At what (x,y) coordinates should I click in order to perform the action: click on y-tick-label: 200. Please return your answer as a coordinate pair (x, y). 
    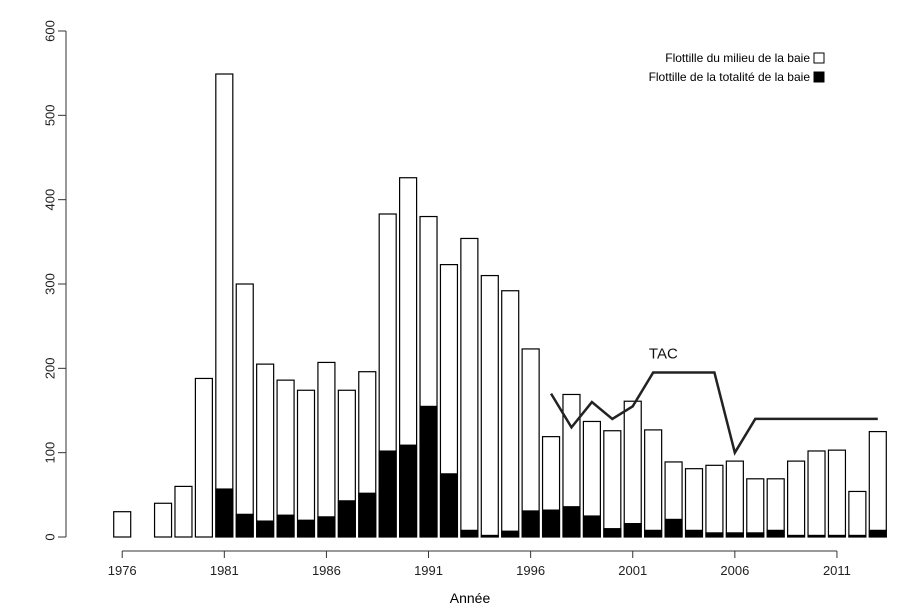
    Looking at the image, I should click on (50, 368).